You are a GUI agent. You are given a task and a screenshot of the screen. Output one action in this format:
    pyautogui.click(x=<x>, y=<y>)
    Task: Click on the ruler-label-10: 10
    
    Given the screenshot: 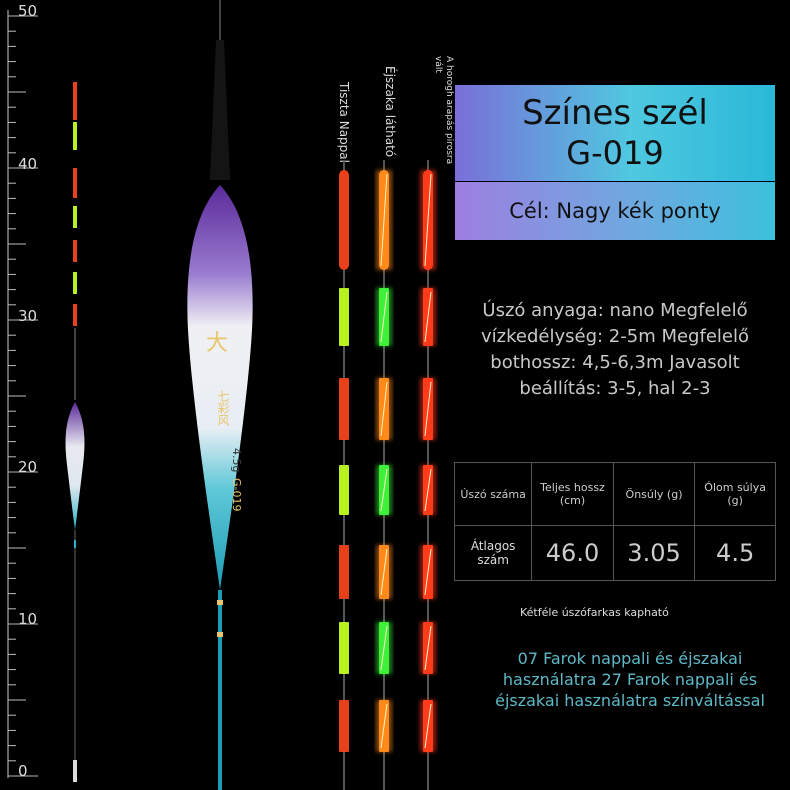 What is the action you would take?
    pyautogui.click(x=28, y=619)
    